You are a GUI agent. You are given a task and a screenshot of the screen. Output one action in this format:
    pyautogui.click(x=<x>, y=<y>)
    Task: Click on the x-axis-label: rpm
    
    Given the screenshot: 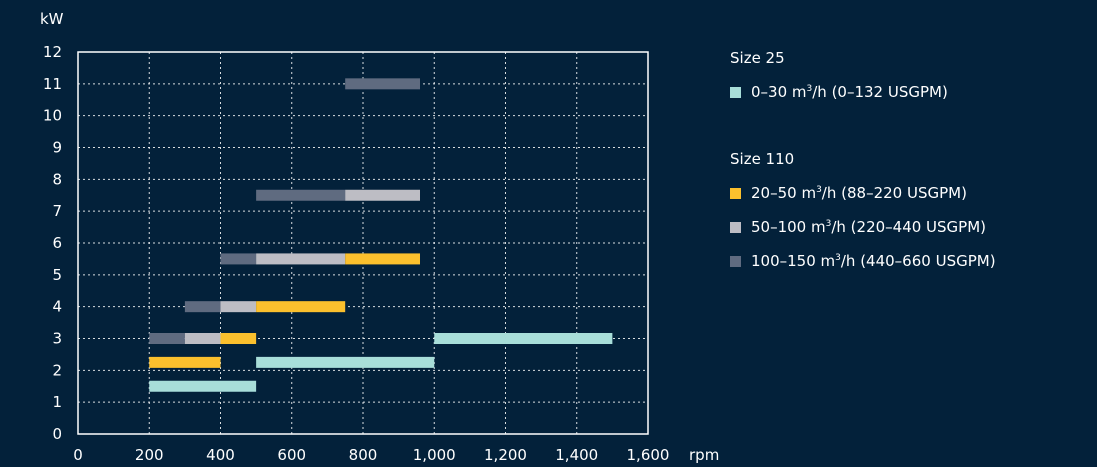 What is the action you would take?
    pyautogui.click(x=704, y=455)
    